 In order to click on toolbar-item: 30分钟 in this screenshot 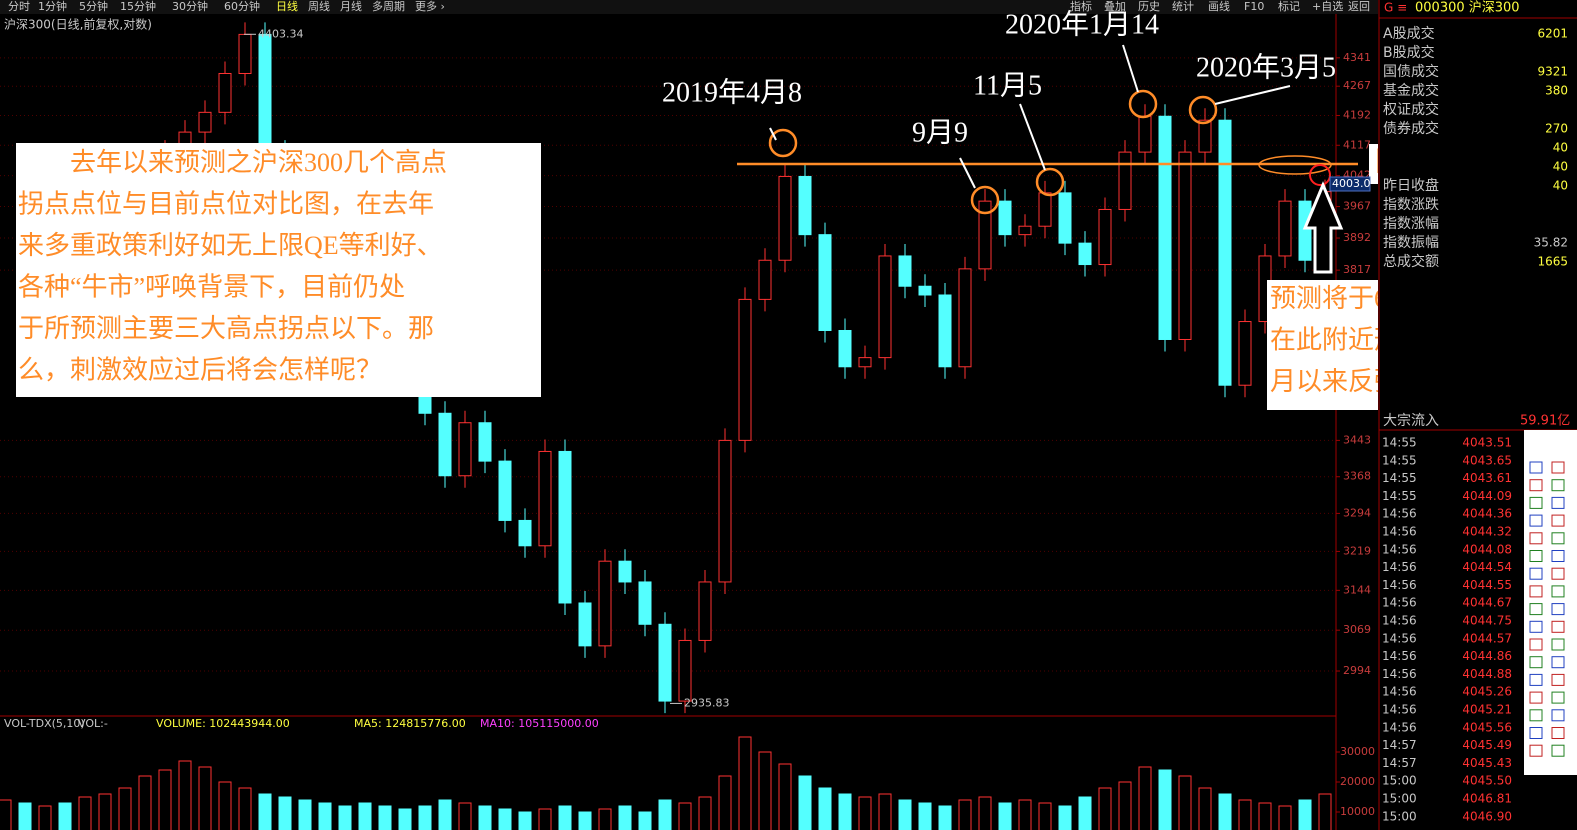, I will do `click(190, 6)`.